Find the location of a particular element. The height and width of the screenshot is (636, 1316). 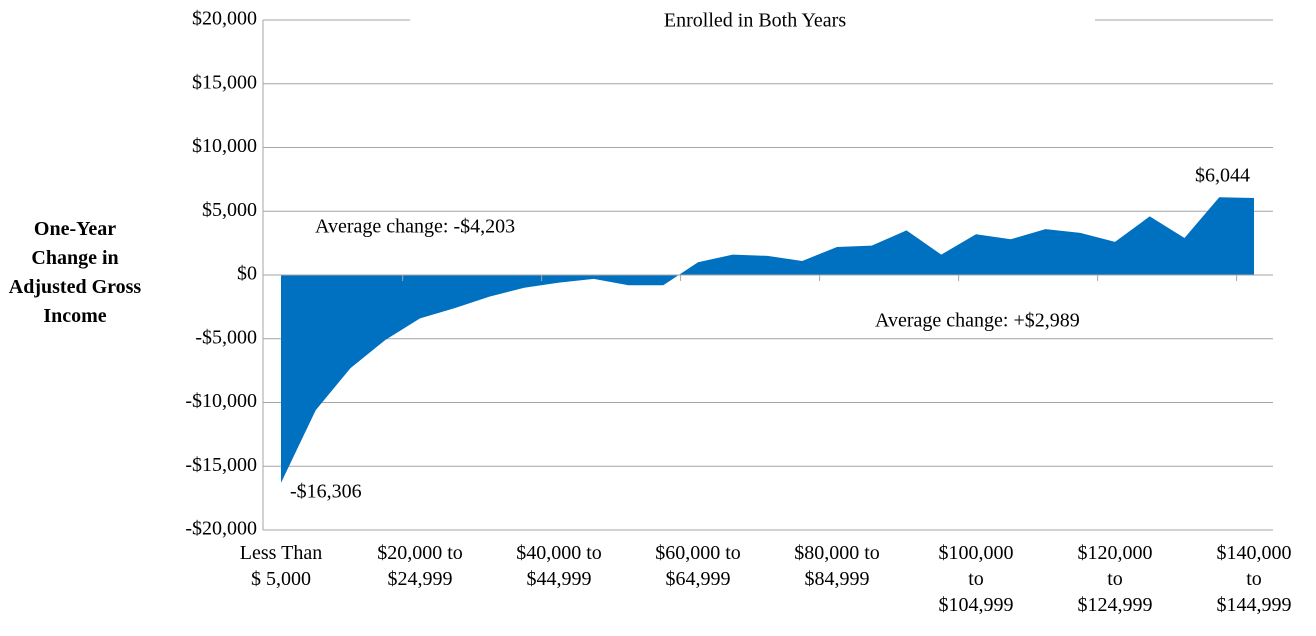

x-tick-label: $20,000 to $24,999 is located at coordinates (420, 566).